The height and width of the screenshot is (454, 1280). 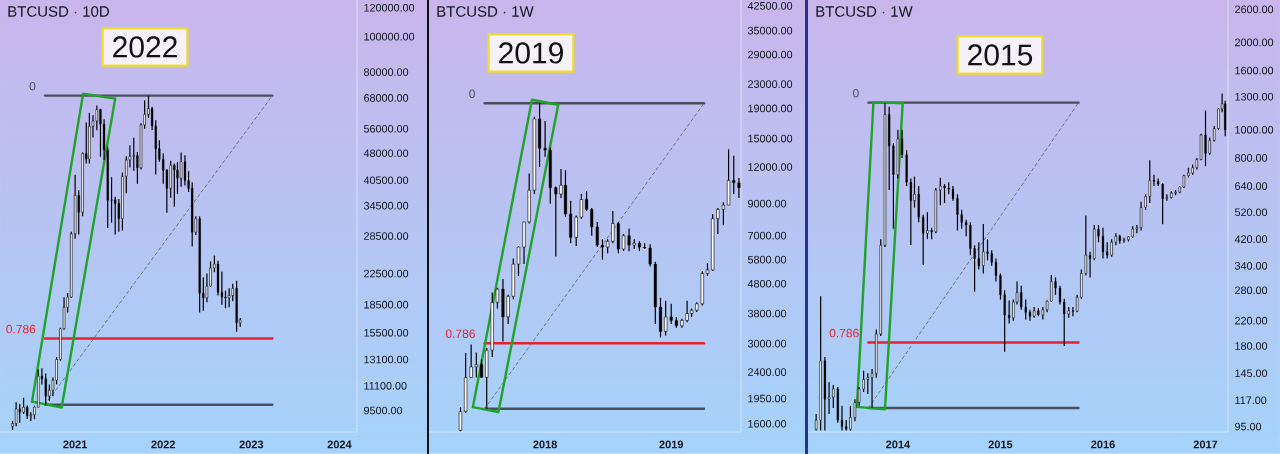 I want to click on y-tick-label: 2600.00, so click(x=1254, y=9).